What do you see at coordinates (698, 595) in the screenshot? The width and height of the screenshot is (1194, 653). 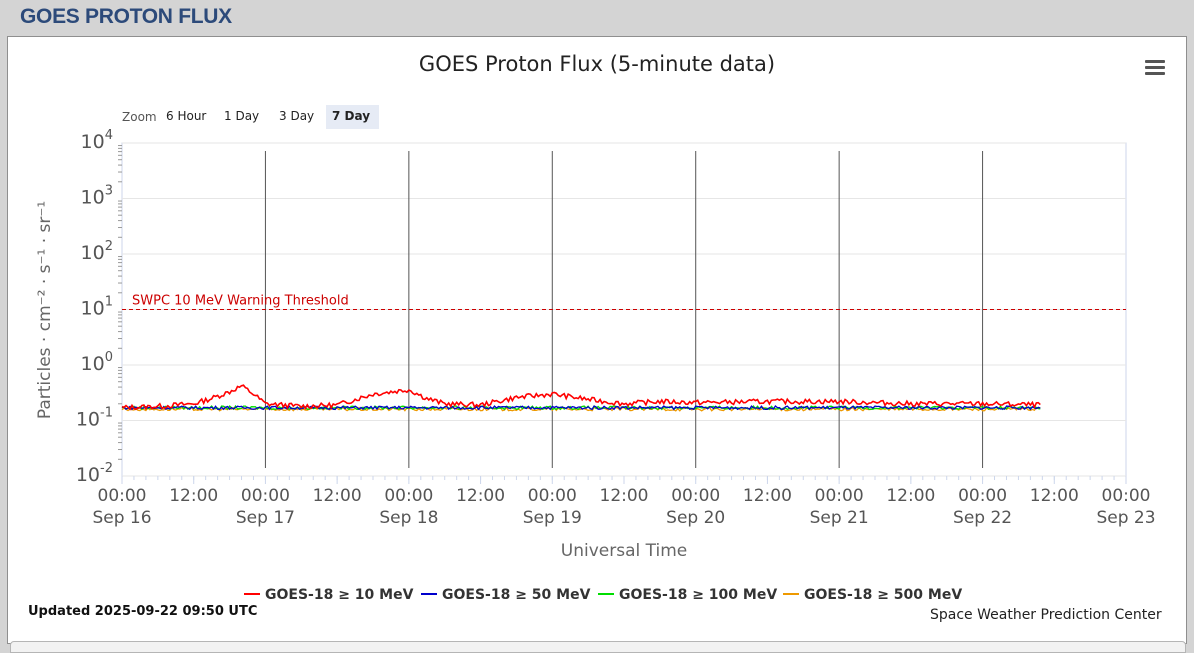 I see `legend-item: GOES-18 ≥ 100 MeV` at bounding box center [698, 595].